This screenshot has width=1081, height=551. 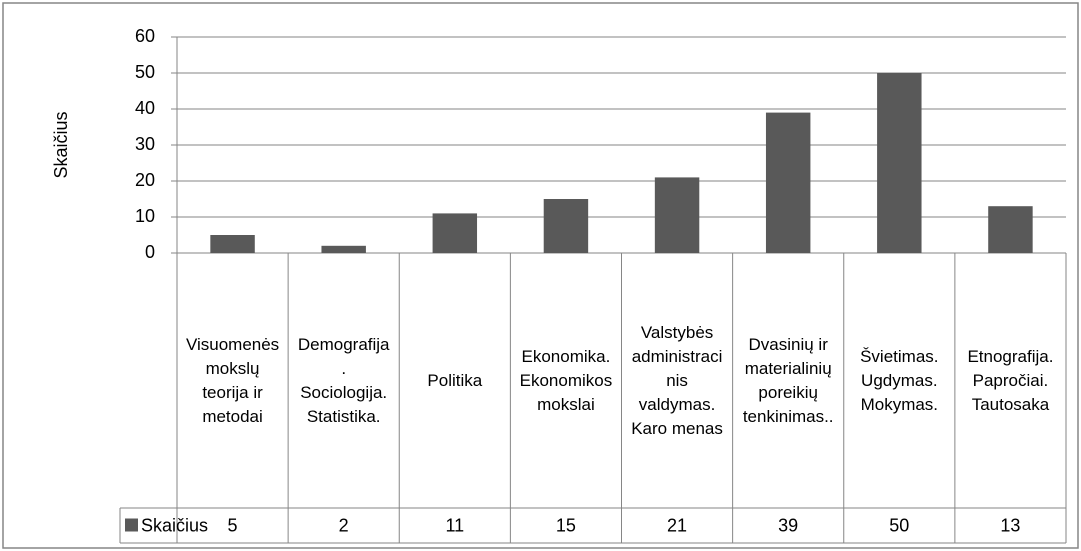 What do you see at coordinates (174, 525) in the screenshot?
I see `legend-label: Skaičius` at bounding box center [174, 525].